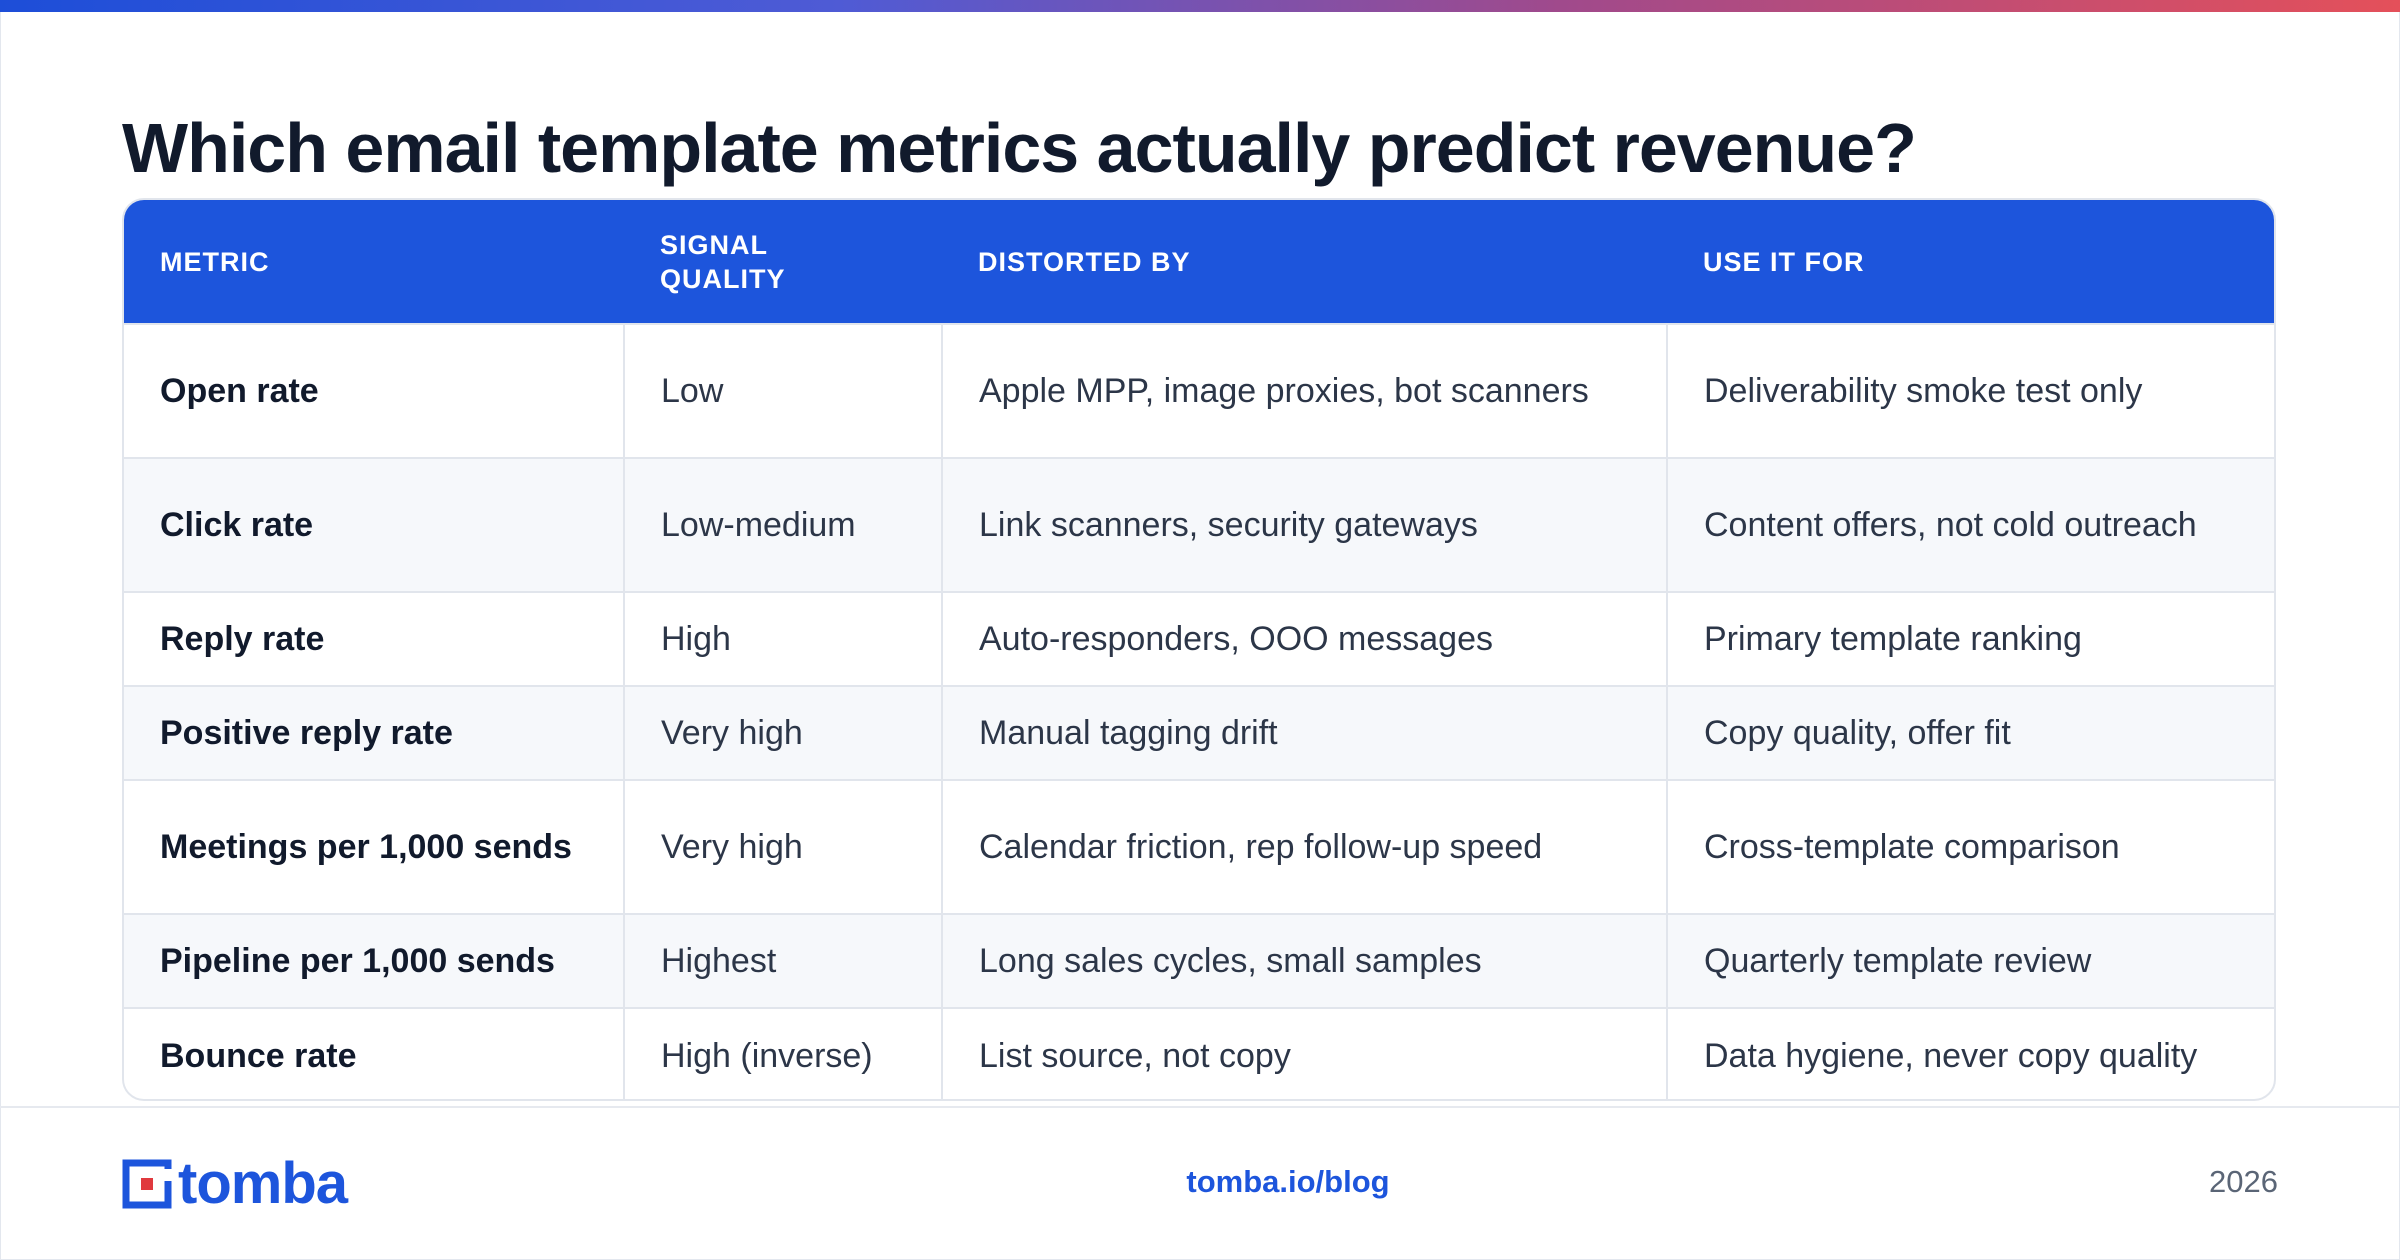 Image resolution: width=2400 pixels, height=1260 pixels. I want to click on distorted-by-cell: List source, not copy, so click(1304, 1053).